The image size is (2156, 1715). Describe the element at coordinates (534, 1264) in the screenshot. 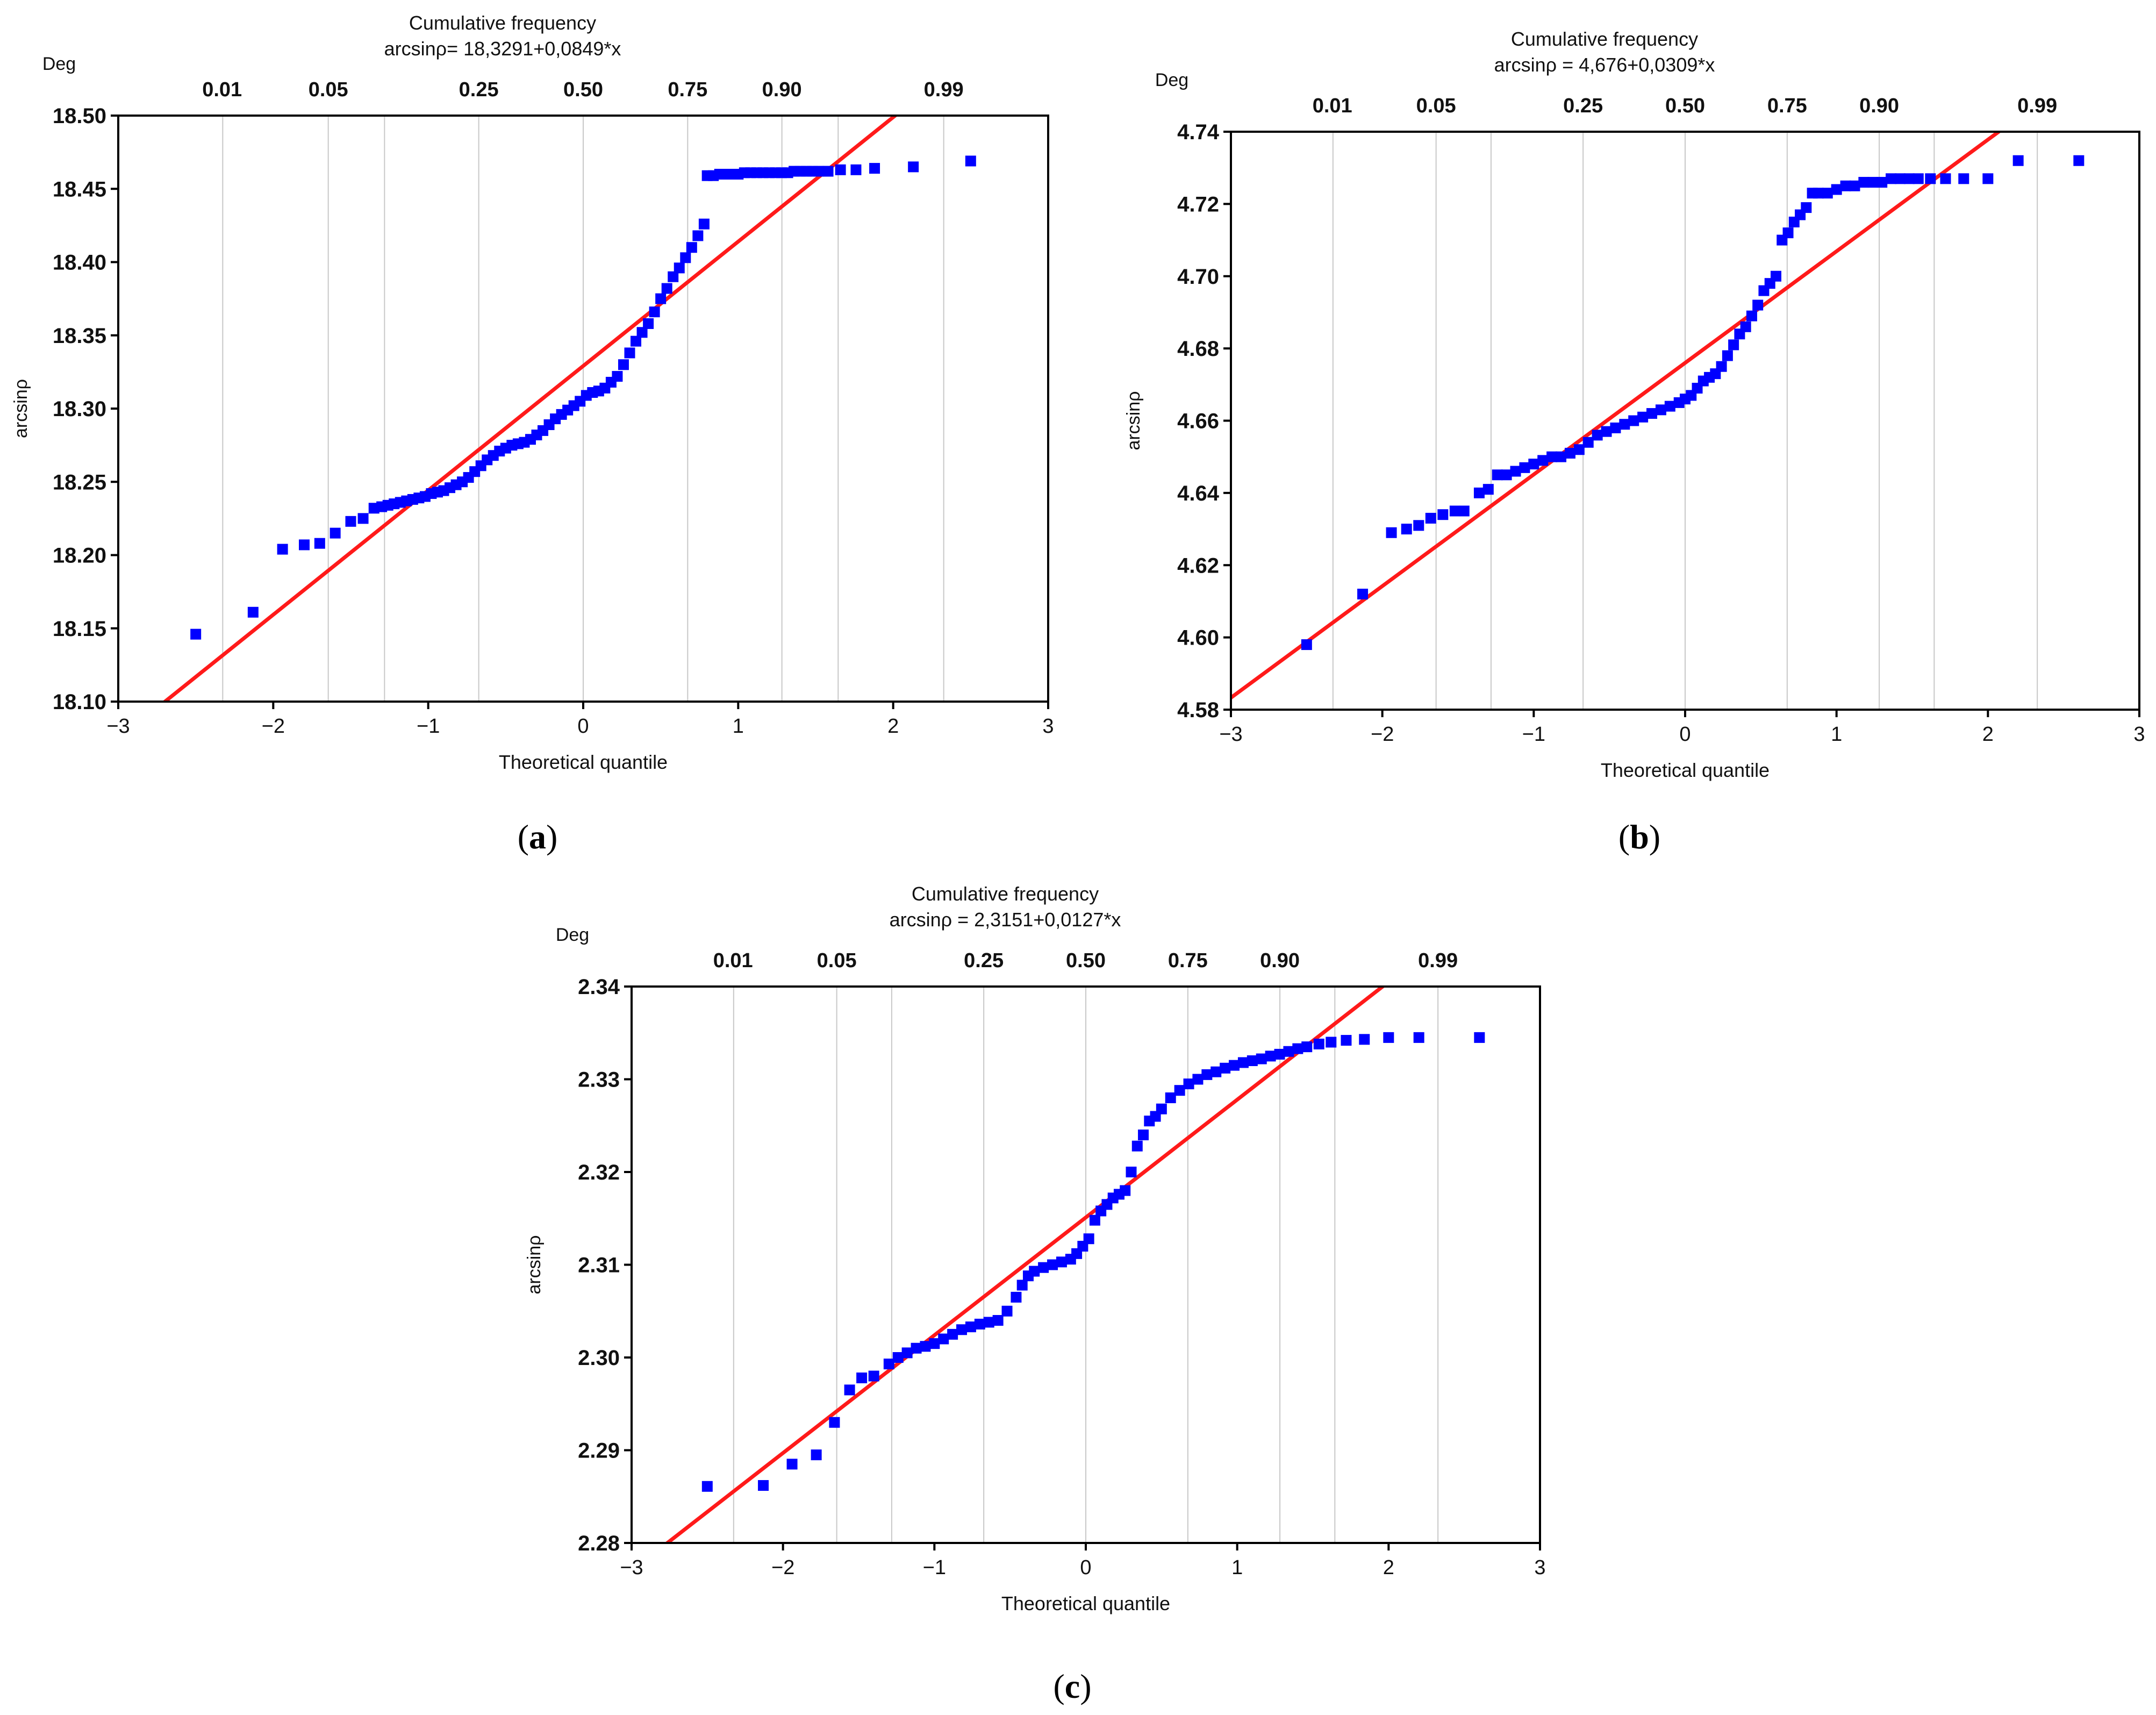

I see `y-axis-label: arcsinρ` at that location.